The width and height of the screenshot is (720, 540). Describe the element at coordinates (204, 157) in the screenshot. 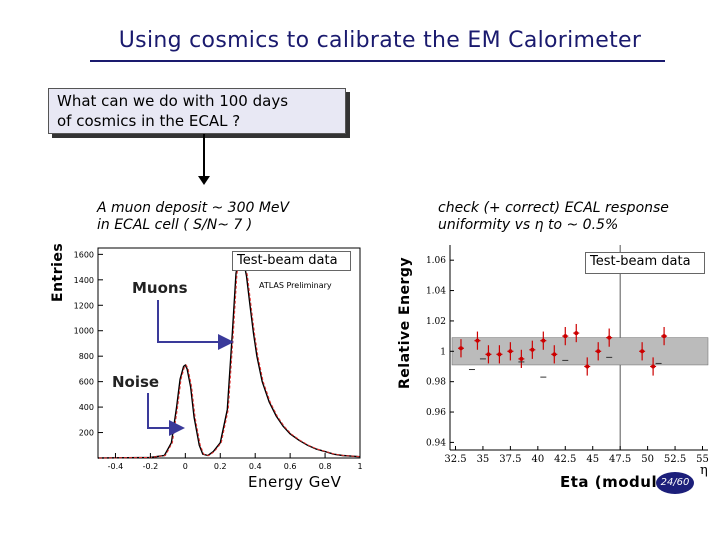

I see `arrow-stem` at that location.